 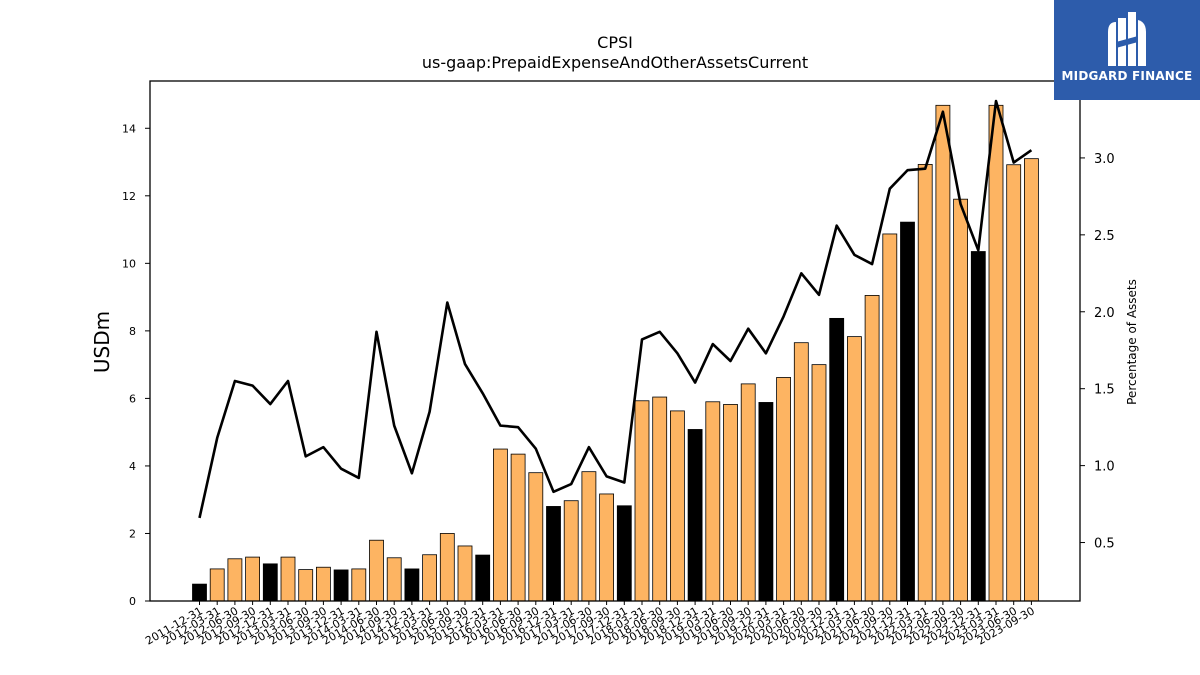 What do you see at coordinates (136, 365) in the screenshot?
I see `y-axis-ticks: 0 2 4 6 8 10 12 14` at bounding box center [136, 365].